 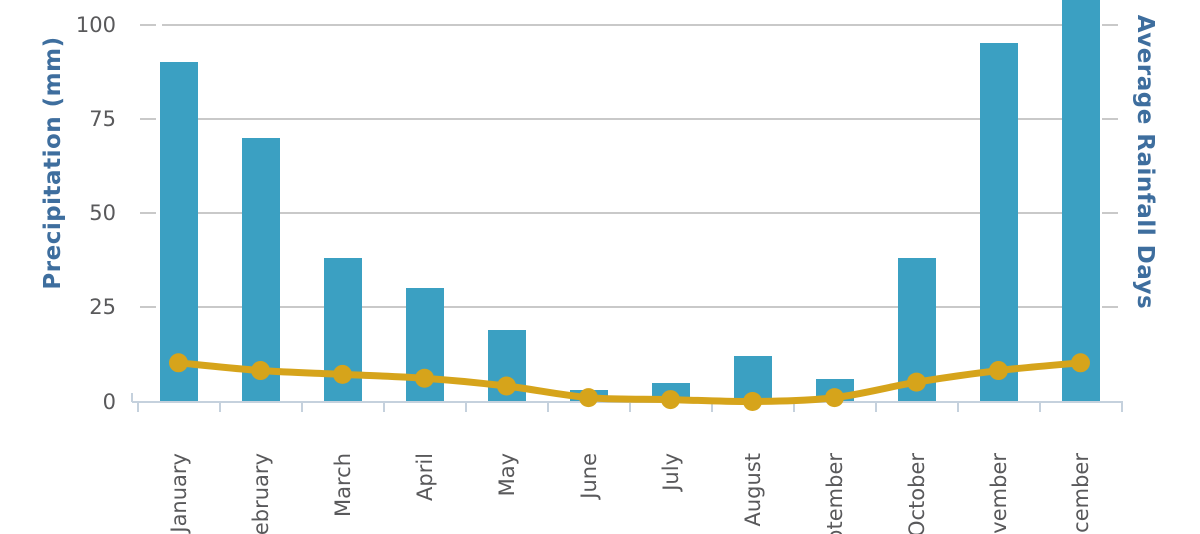 What do you see at coordinates (342, 485) in the screenshot?
I see `x-label-march: March` at bounding box center [342, 485].